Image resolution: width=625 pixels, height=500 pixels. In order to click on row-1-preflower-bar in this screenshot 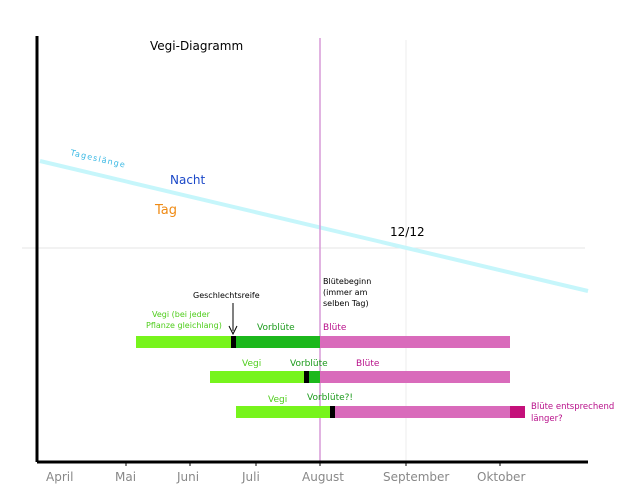, I will do `click(278, 342)`.